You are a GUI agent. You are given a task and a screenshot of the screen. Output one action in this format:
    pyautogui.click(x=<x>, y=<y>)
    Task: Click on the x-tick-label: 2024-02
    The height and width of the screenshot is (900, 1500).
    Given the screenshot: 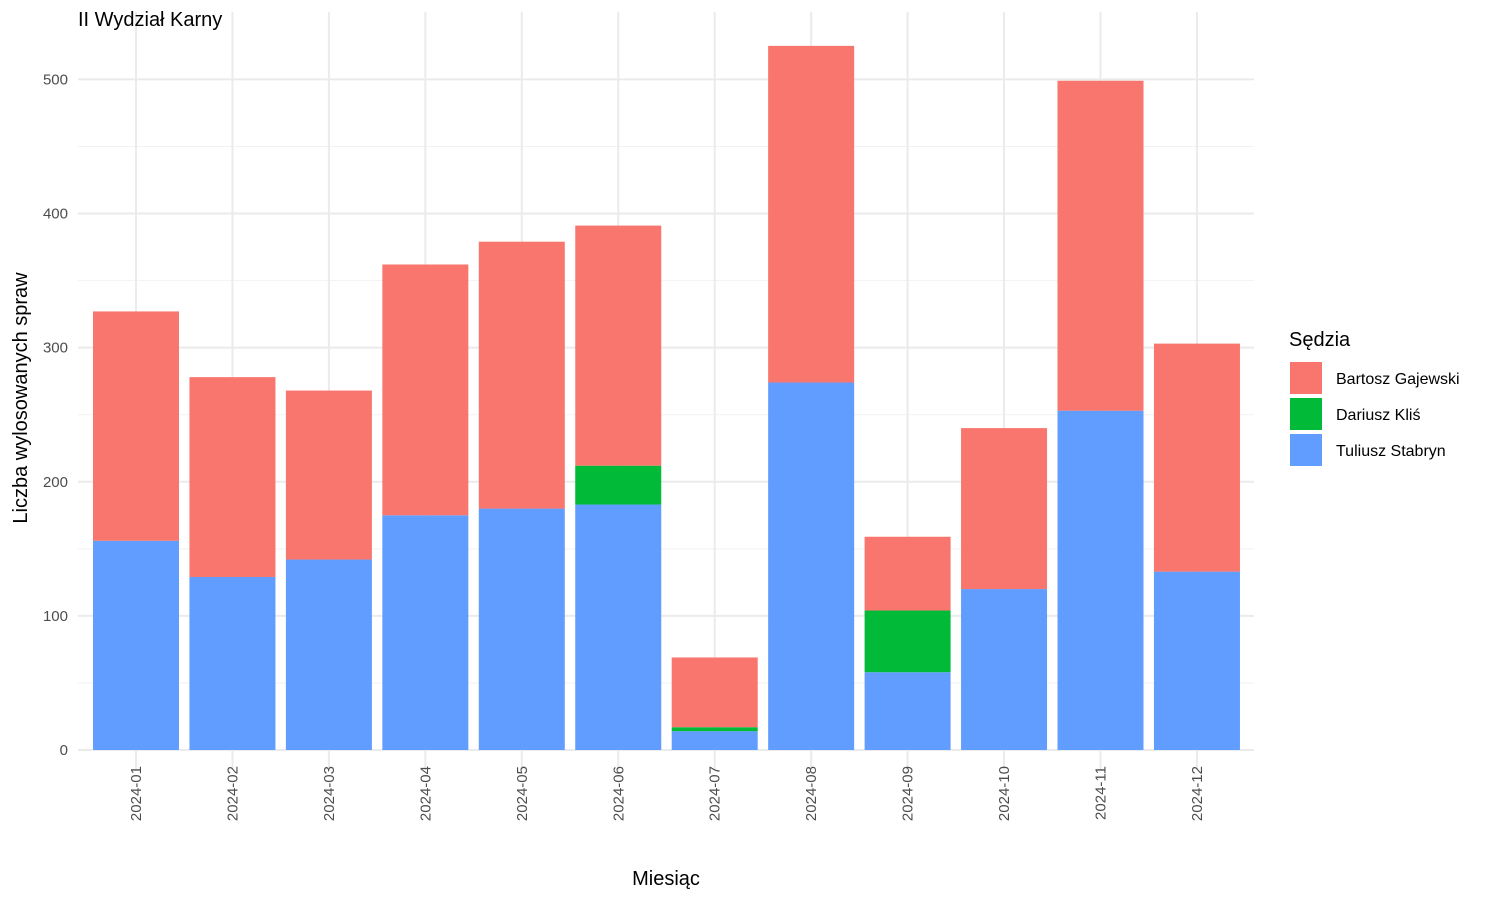 What is the action you would take?
    pyautogui.click(x=232, y=793)
    